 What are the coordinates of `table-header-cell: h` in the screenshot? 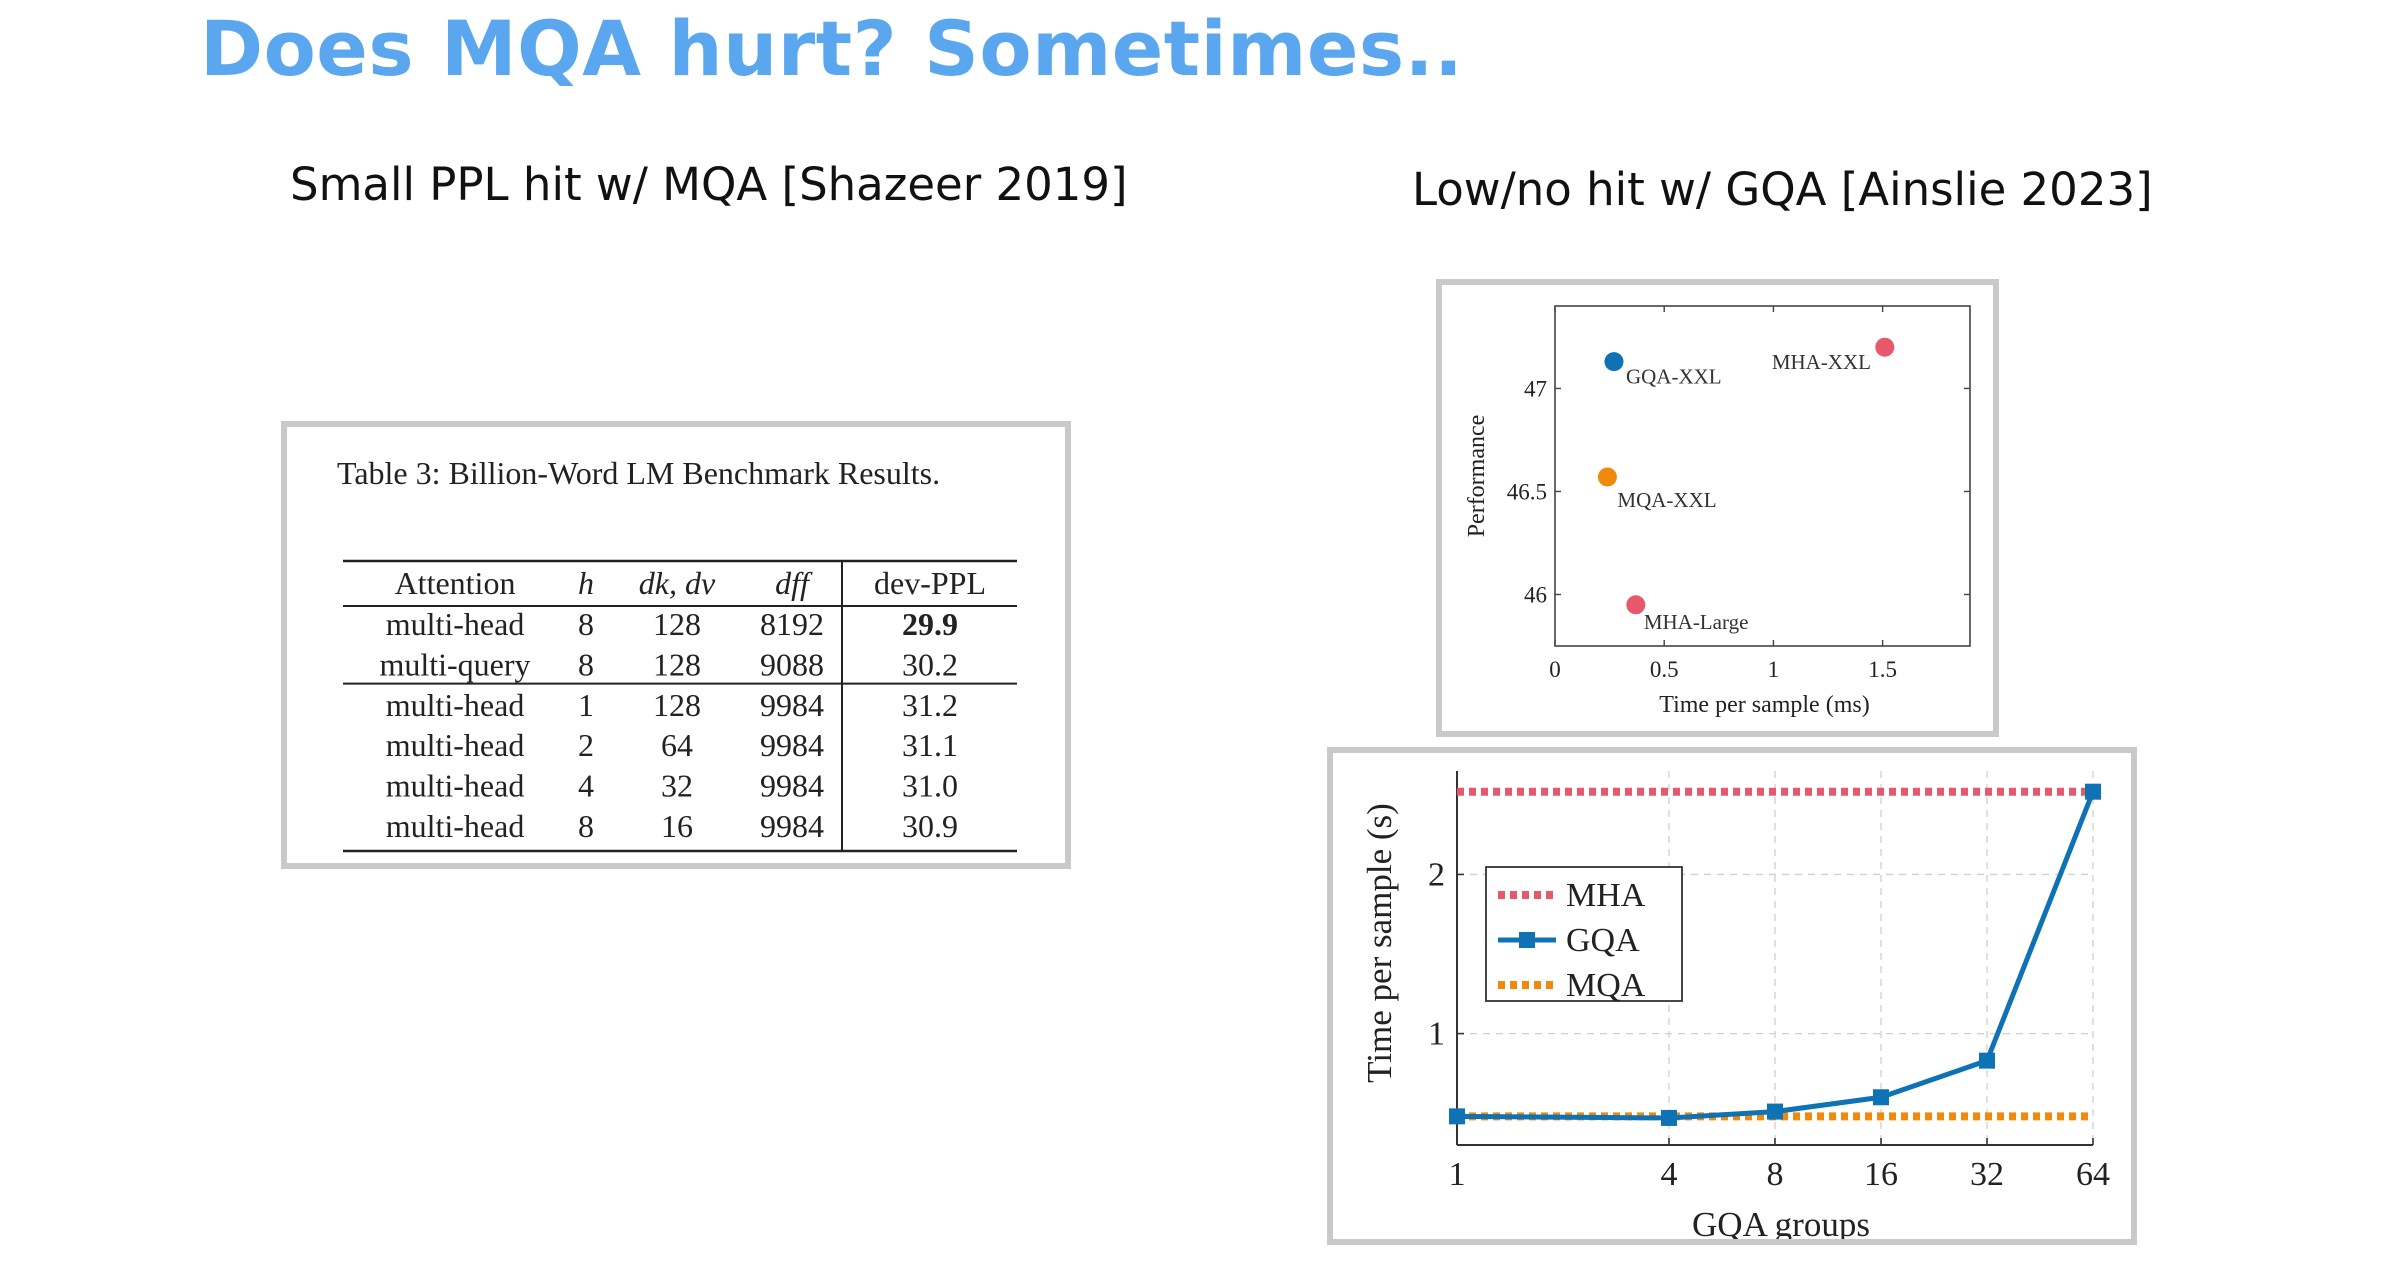 It's located at (586, 583).